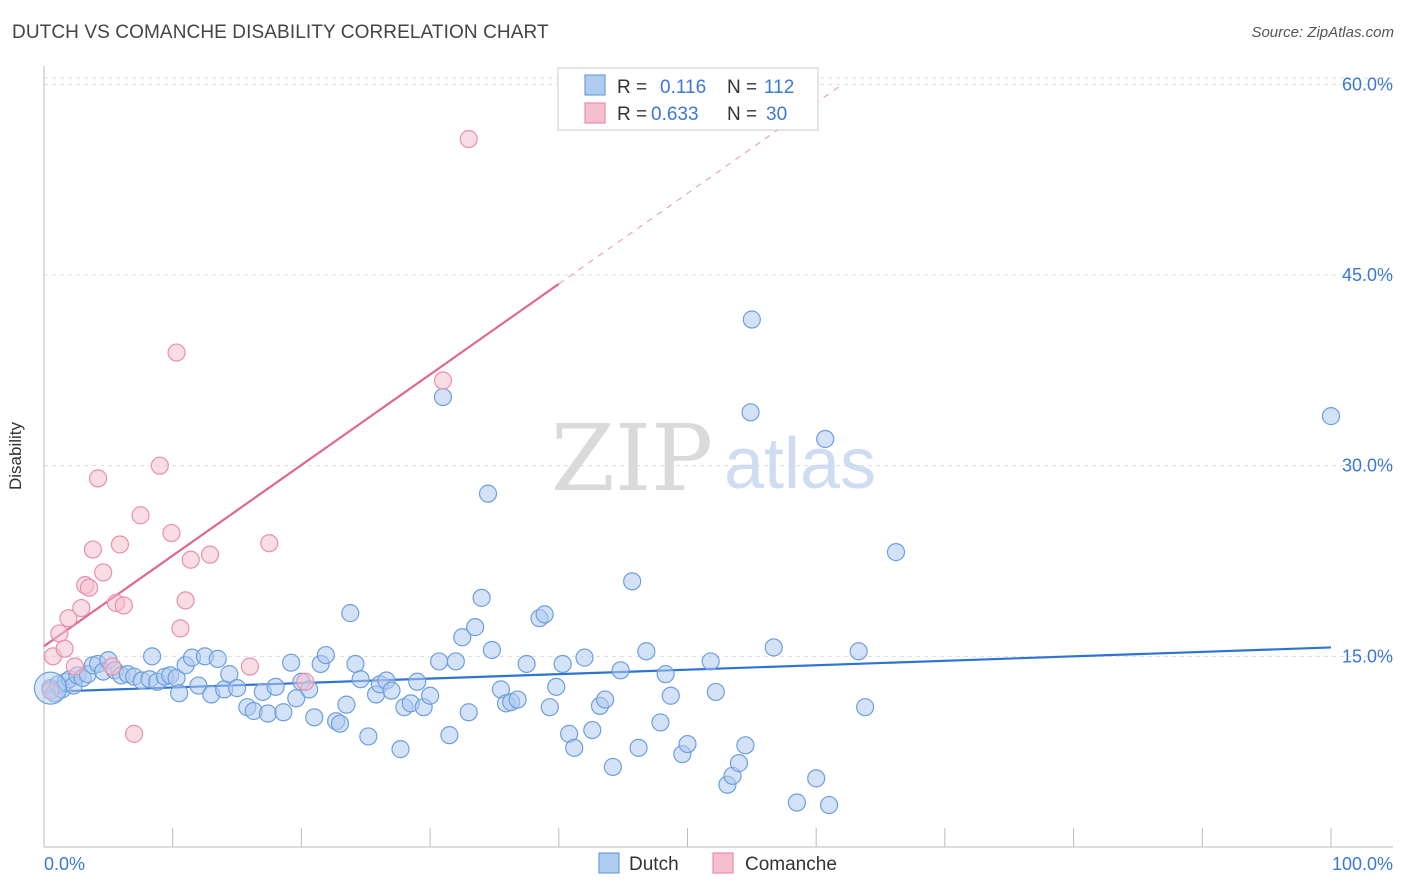 The image size is (1406, 892). Describe the element at coordinates (595, 85) in the screenshot. I see `stats-swatch-dutch` at that location.